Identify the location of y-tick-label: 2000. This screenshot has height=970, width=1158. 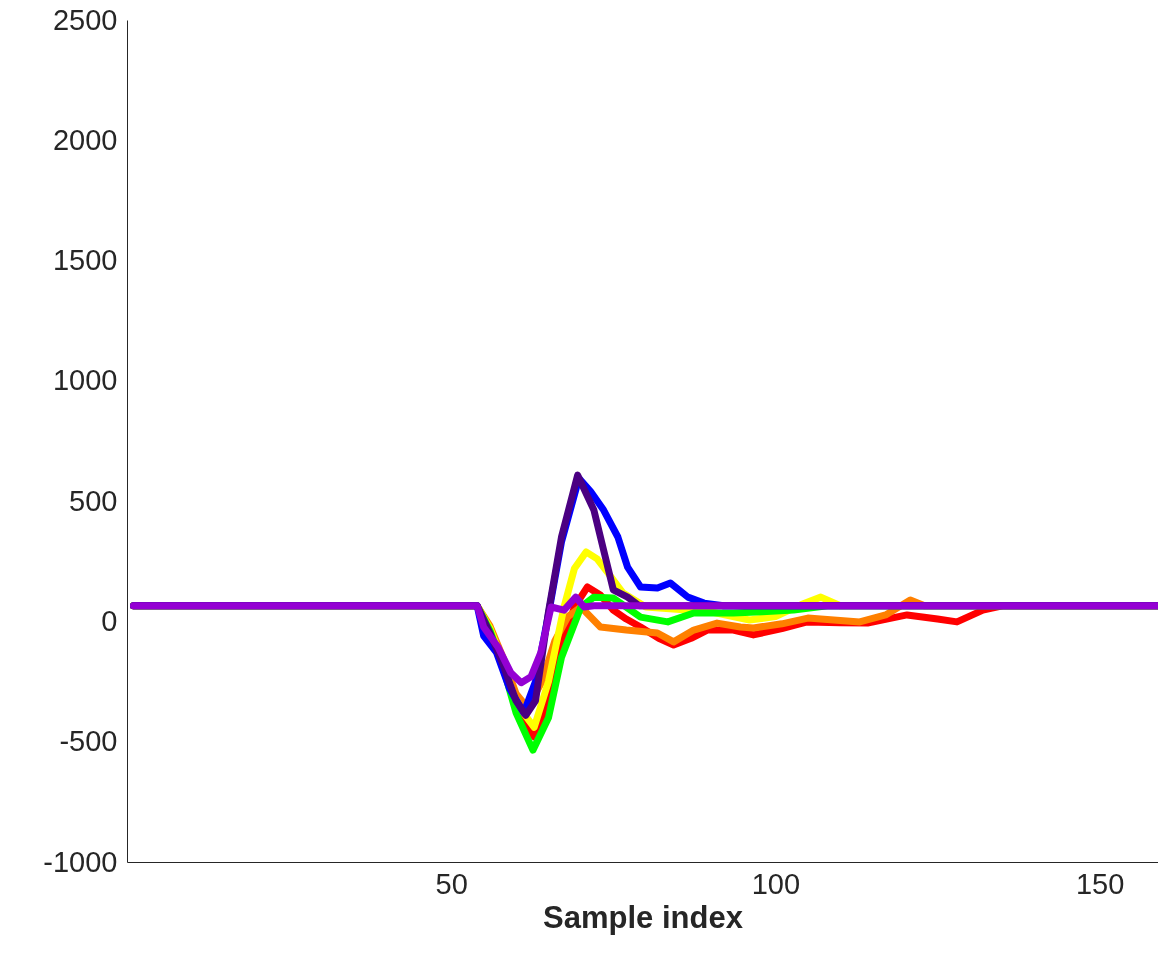
(85, 139).